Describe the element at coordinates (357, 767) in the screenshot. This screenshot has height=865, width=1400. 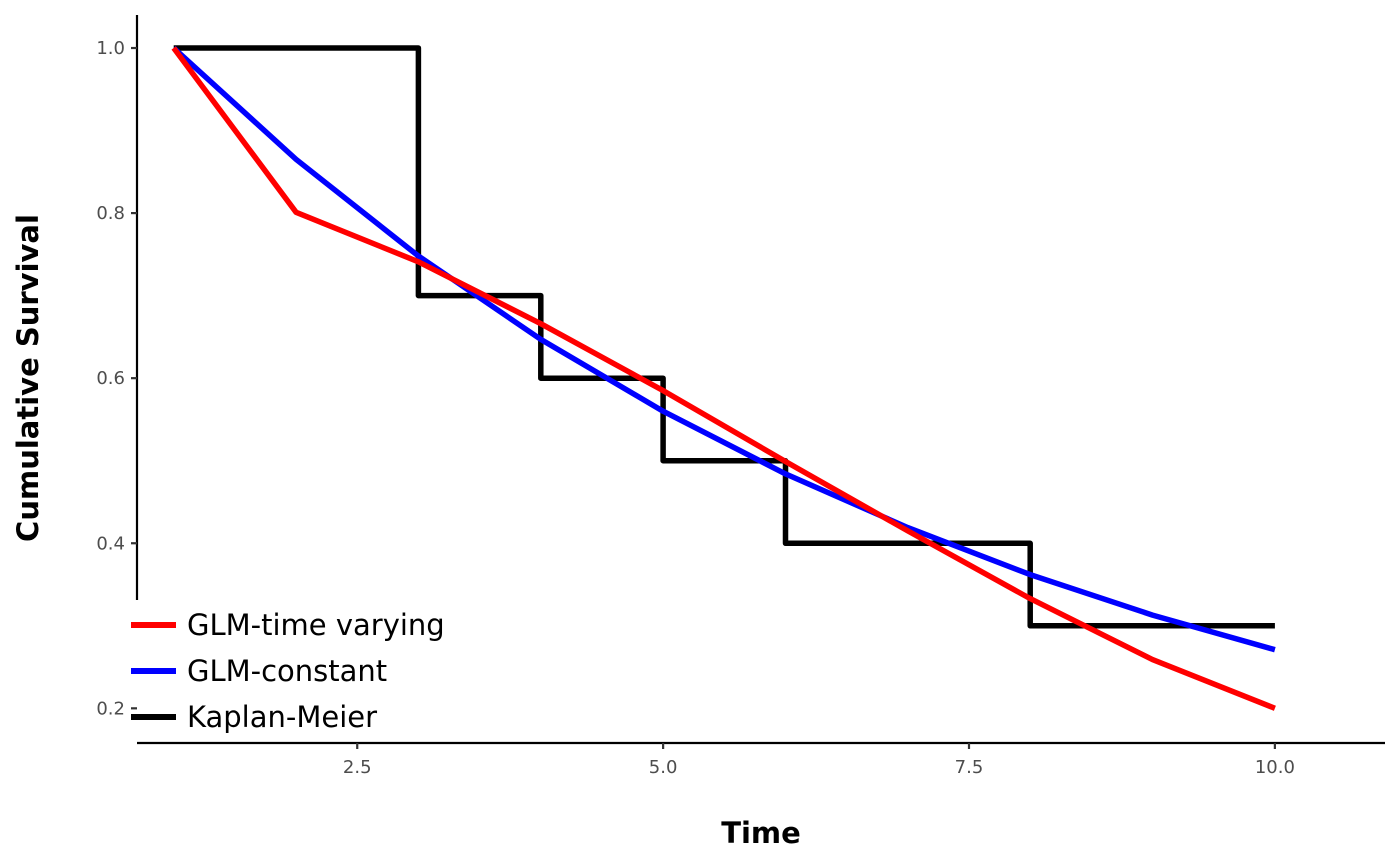
I see `x-tick-label: 2.5` at that location.